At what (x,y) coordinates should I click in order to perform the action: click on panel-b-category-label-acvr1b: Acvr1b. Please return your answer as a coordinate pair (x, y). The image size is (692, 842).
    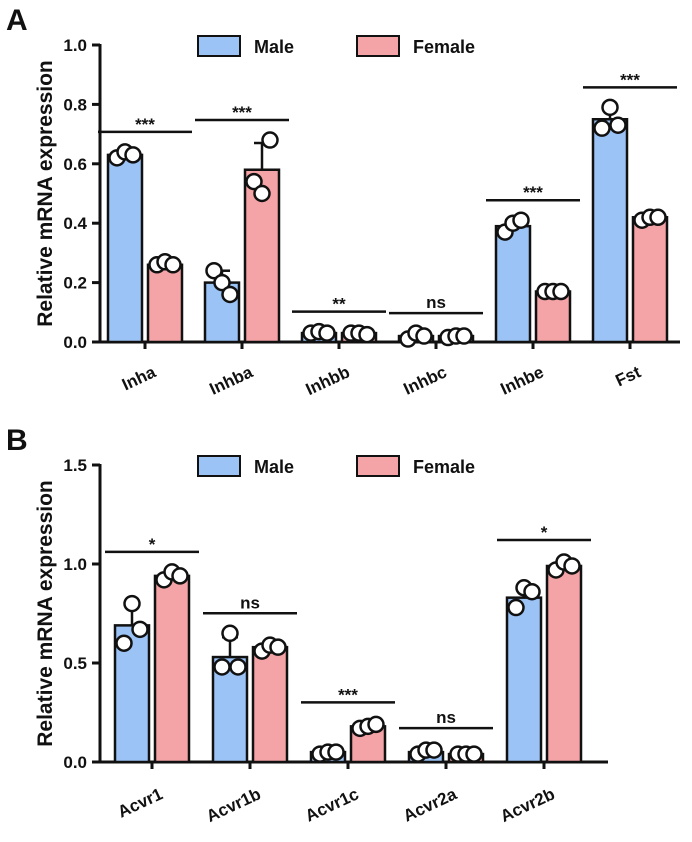
    Looking at the image, I should click on (233, 805).